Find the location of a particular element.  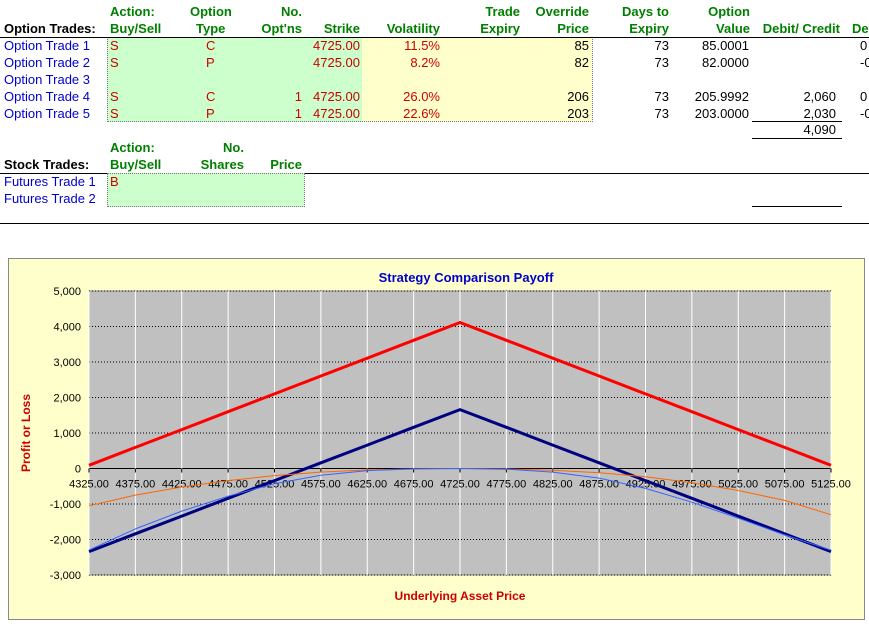

y-tick-label: 0 is located at coordinates (78, 470).